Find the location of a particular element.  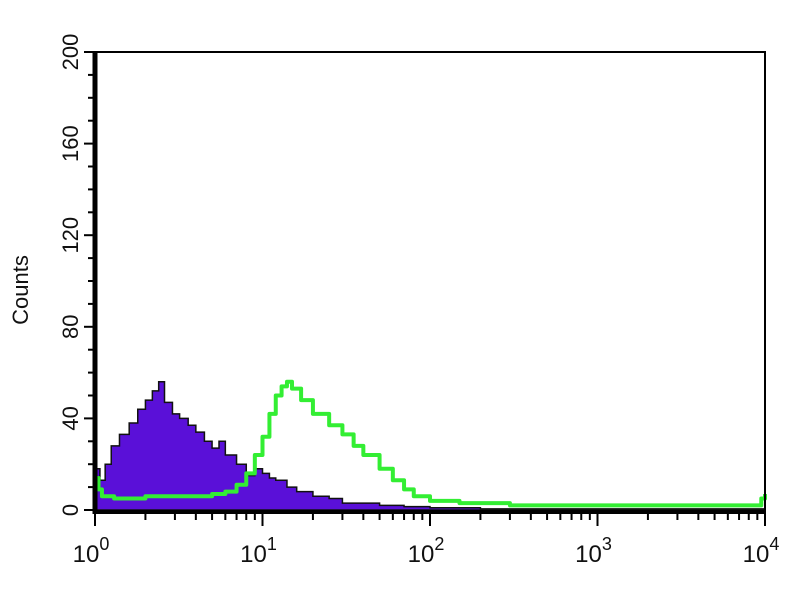

y-tick-label: 80 is located at coordinates (70, 327).